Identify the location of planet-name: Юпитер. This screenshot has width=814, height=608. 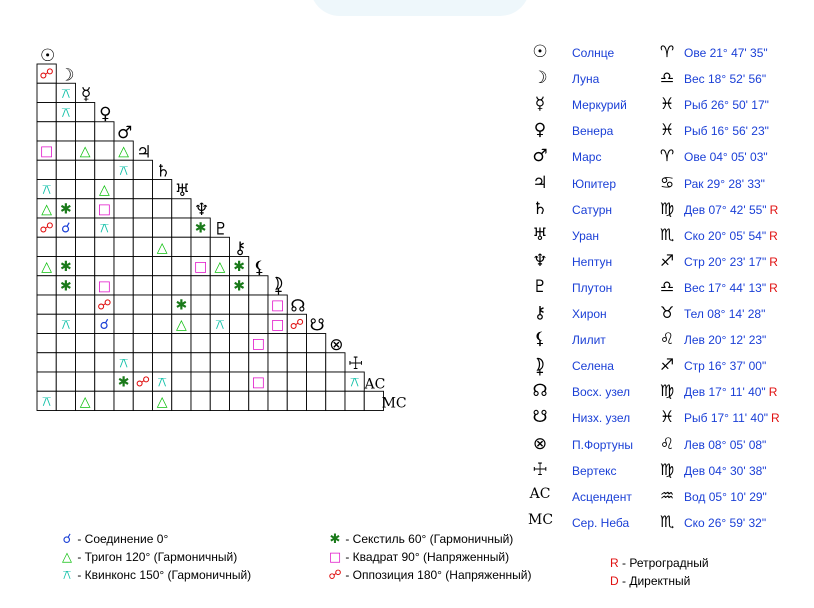
(594, 183).